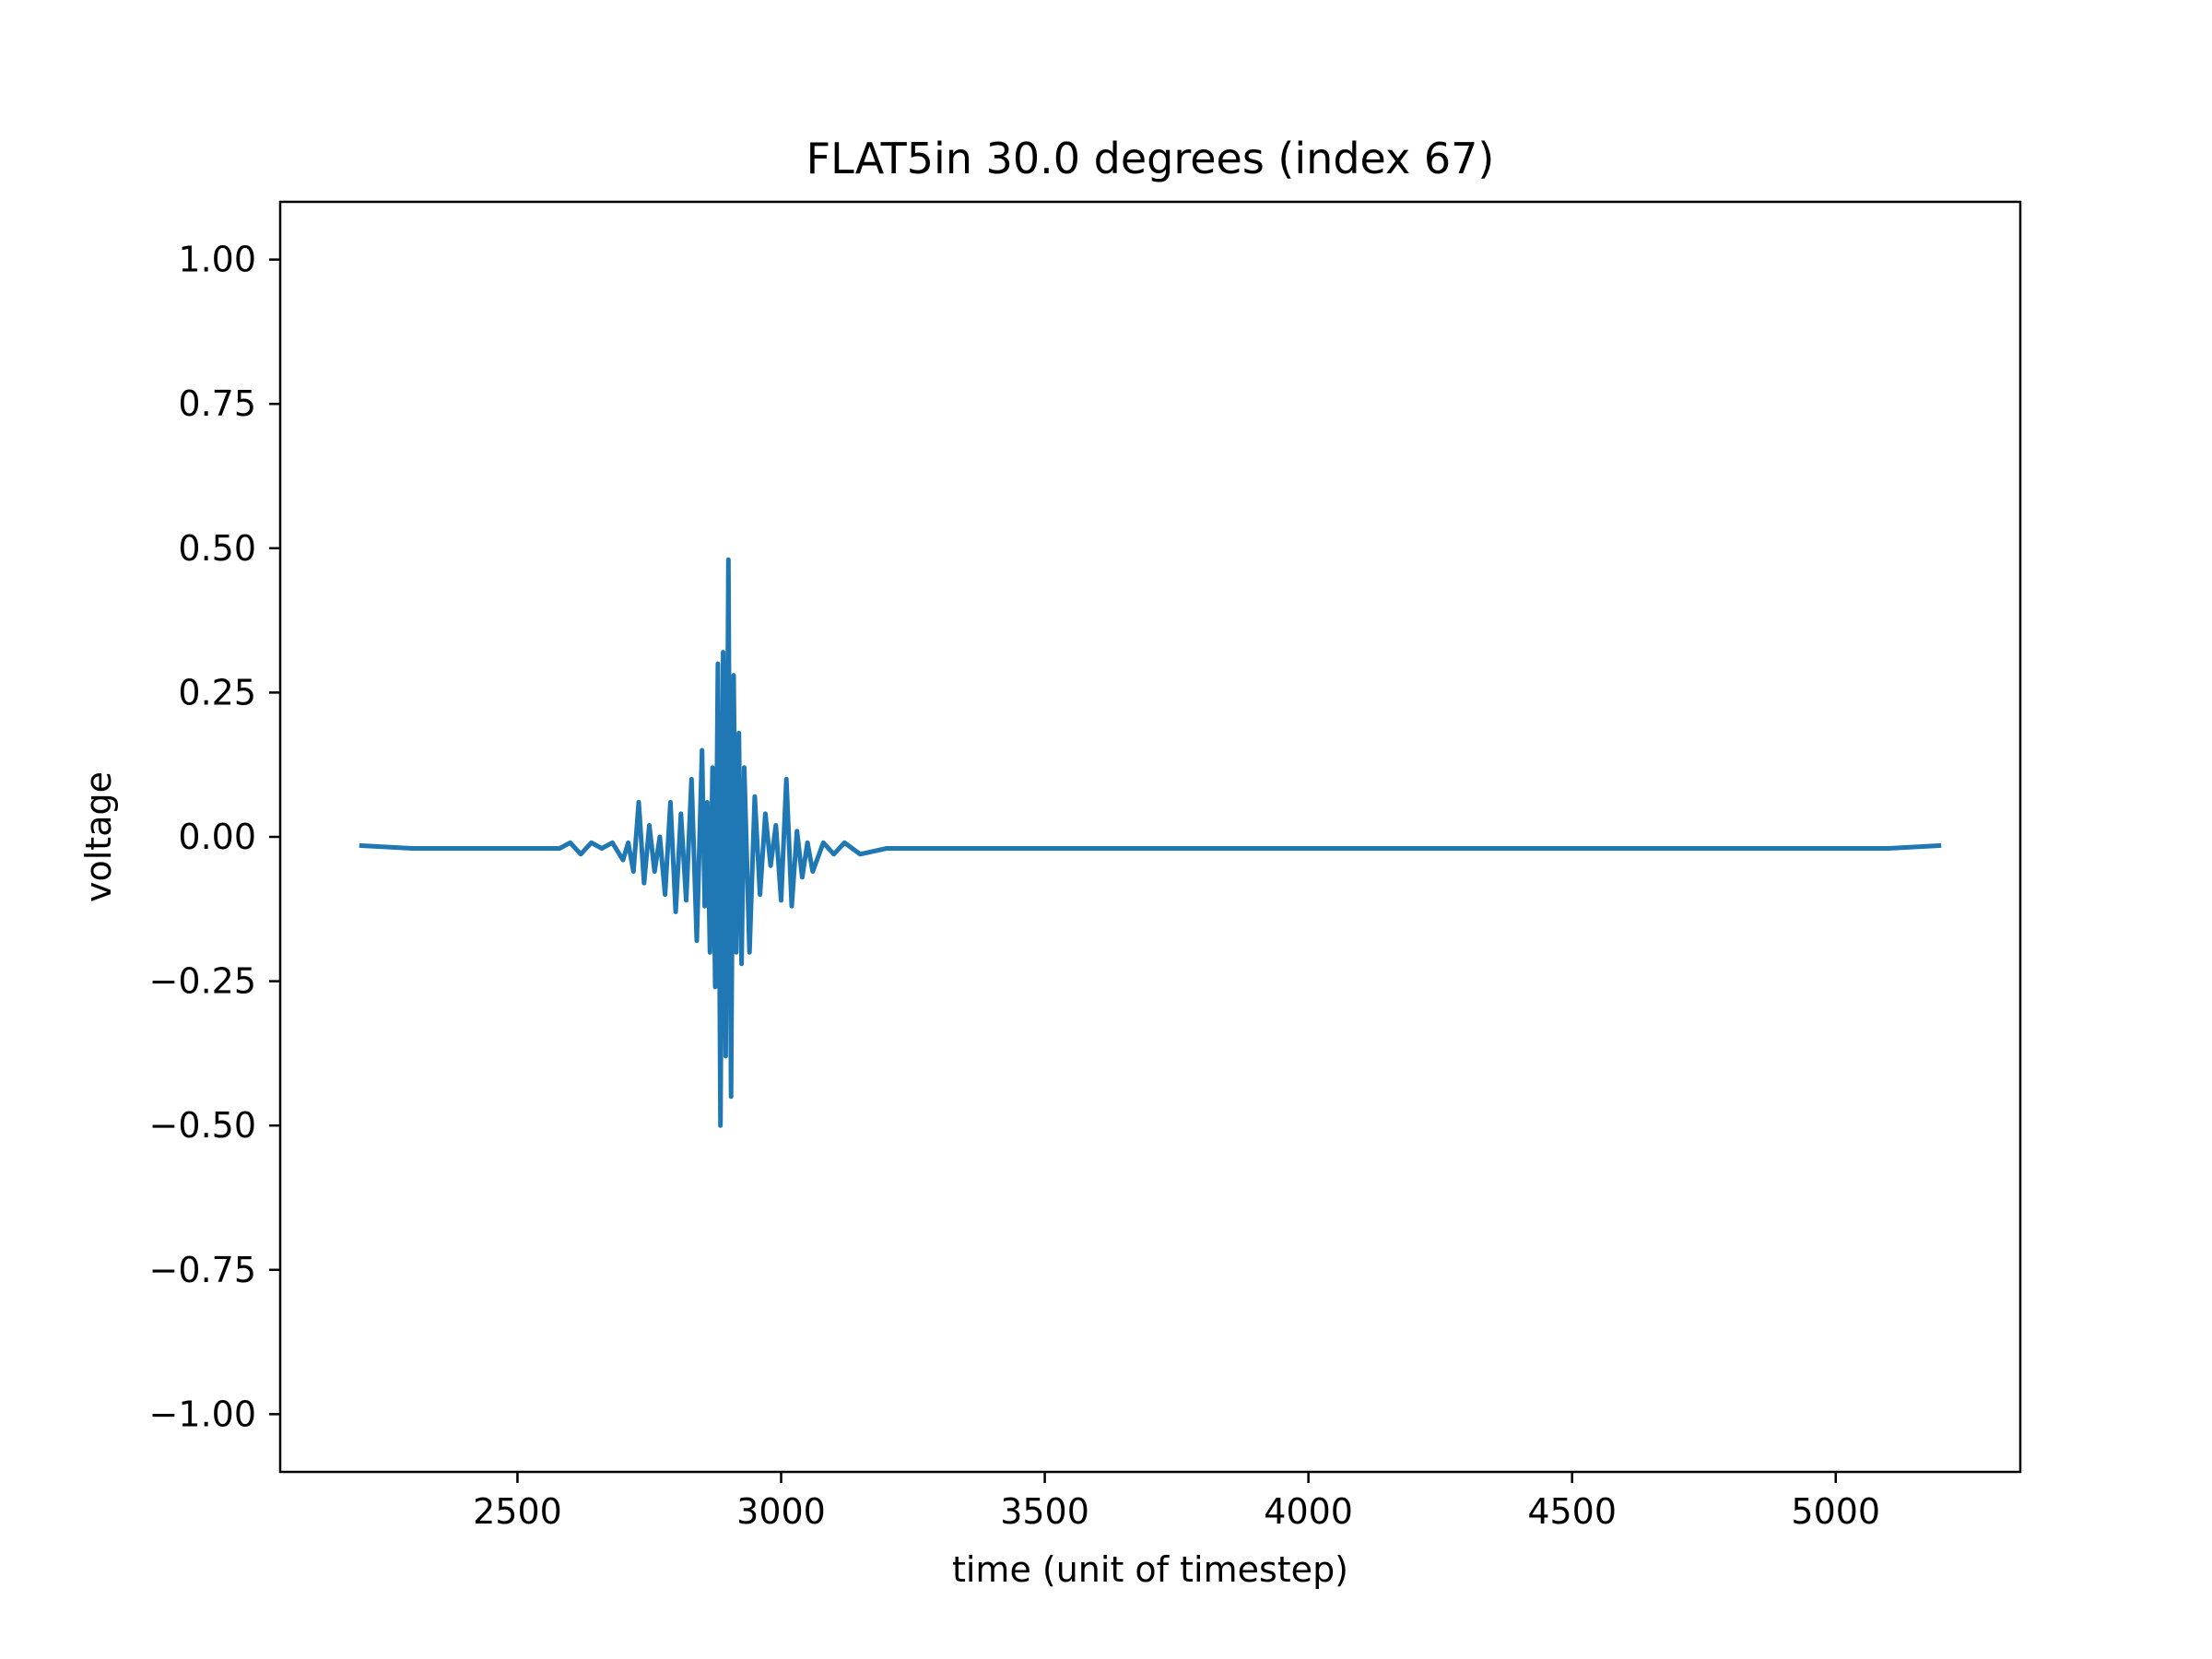 The image size is (2212, 1659). Describe the element at coordinates (1308, 1511) in the screenshot. I see `x-tick-label: 4000` at that location.